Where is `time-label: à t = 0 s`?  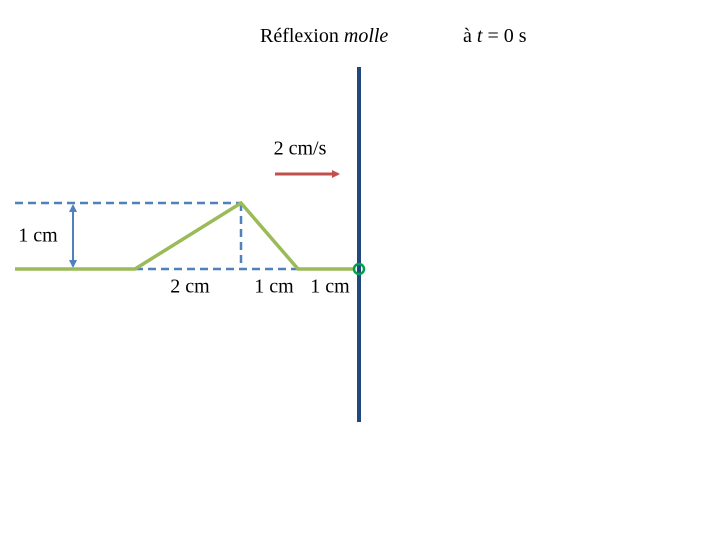
time-label: à t = 0 s is located at coordinates (495, 36).